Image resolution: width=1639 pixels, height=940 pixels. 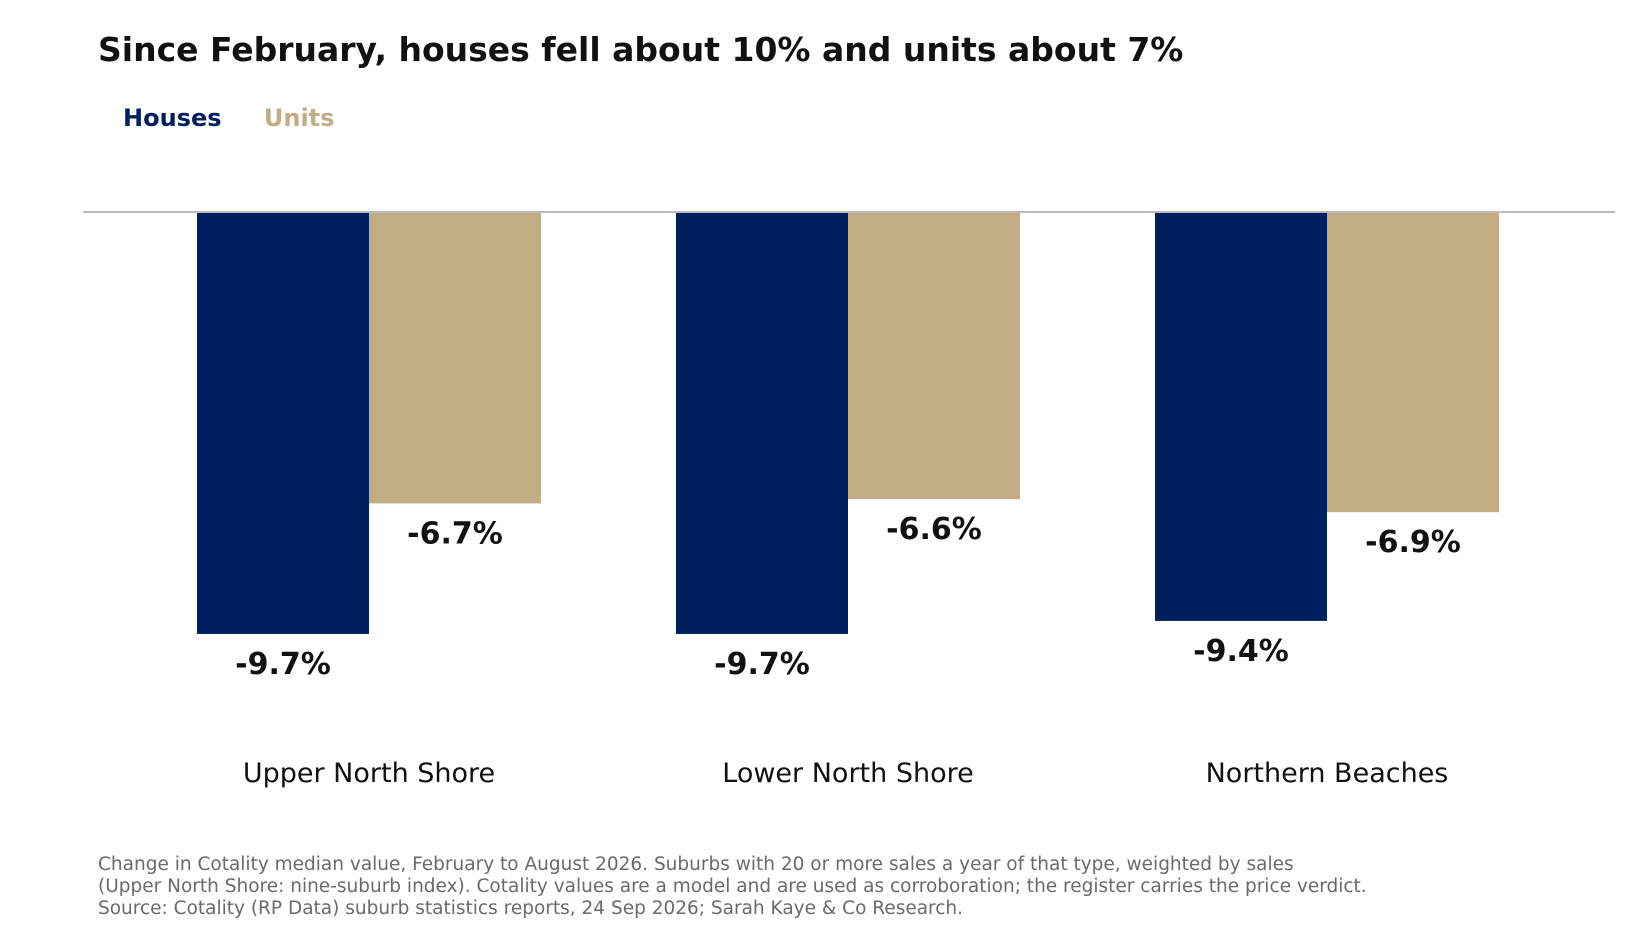 What do you see at coordinates (1241, 651) in the screenshot?
I see `data-label-houses-3: -9.4%` at bounding box center [1241, 651].